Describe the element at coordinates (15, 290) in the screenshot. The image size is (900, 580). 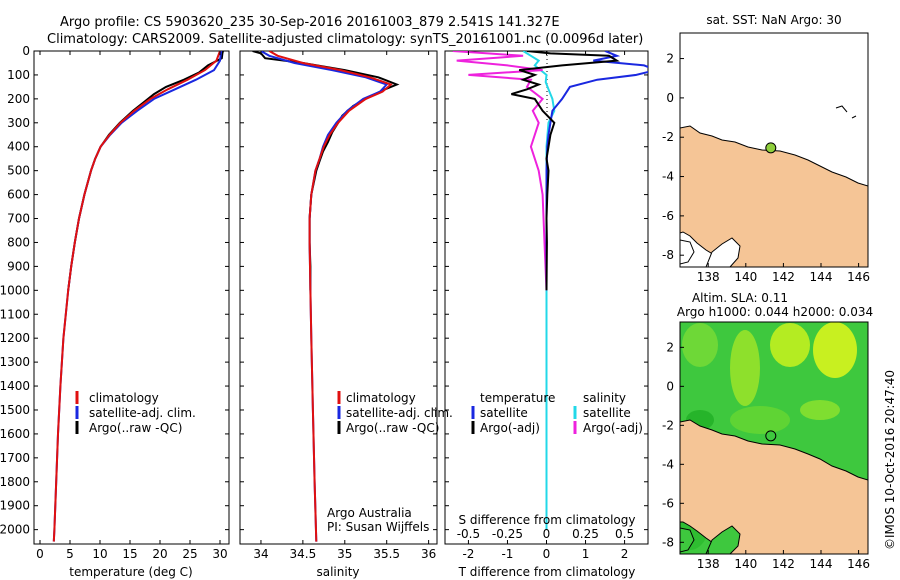
I see `depth-tick-label: 1000` at that location.